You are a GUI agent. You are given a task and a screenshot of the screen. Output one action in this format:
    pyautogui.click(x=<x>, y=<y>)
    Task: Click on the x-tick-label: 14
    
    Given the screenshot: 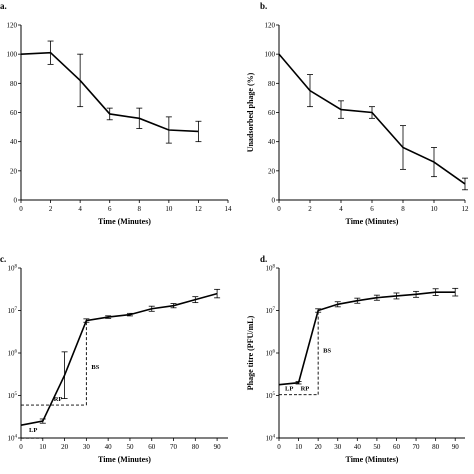 What is the action you would take?
    pyautogui.click(x=229, y=209)
    